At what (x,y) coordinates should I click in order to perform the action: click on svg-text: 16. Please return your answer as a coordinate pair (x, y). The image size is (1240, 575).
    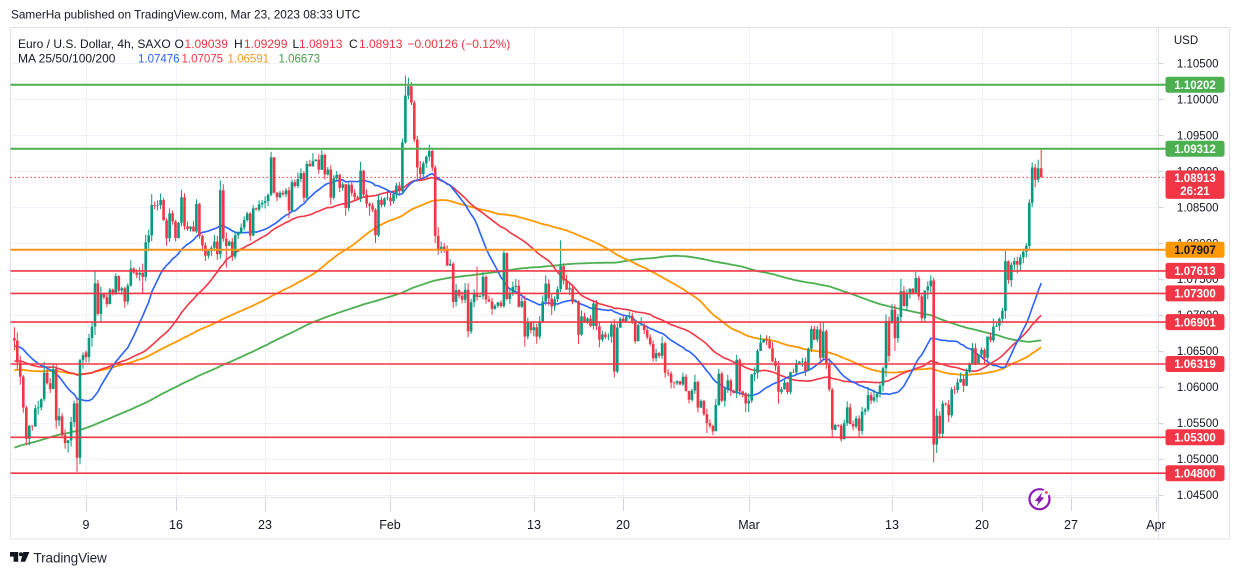
    Looking at the image, I should click on (176, 525).